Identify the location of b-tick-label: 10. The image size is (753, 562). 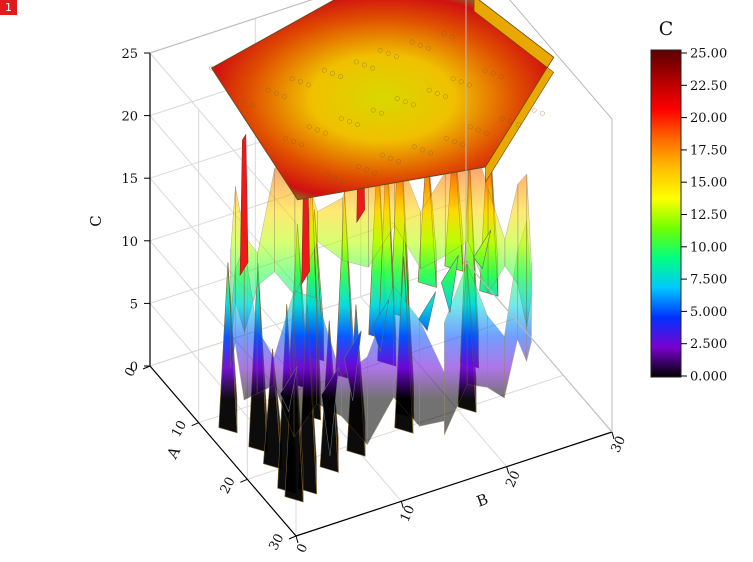
(408, 513).